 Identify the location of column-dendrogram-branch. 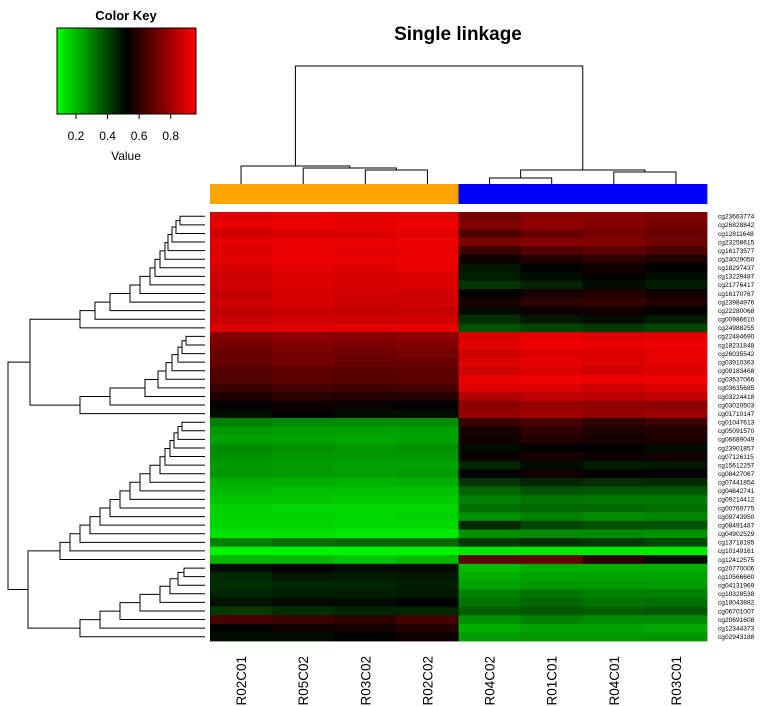
(521, 180).